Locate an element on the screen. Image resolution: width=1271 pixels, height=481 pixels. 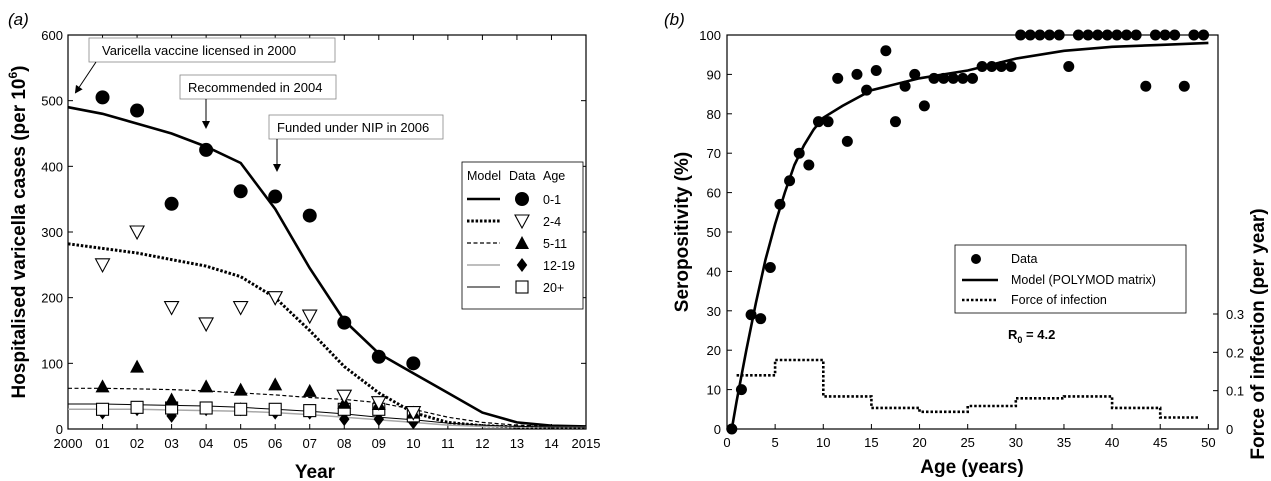
r0-annotation: R0 = 4.2 is located at coordinates (1031, 336).